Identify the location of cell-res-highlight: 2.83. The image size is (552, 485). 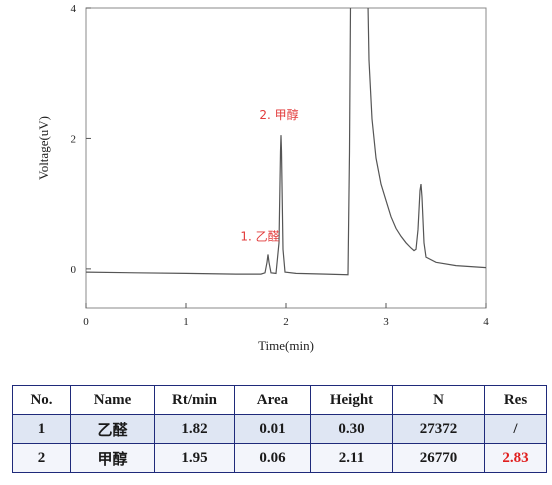
(515, 458).